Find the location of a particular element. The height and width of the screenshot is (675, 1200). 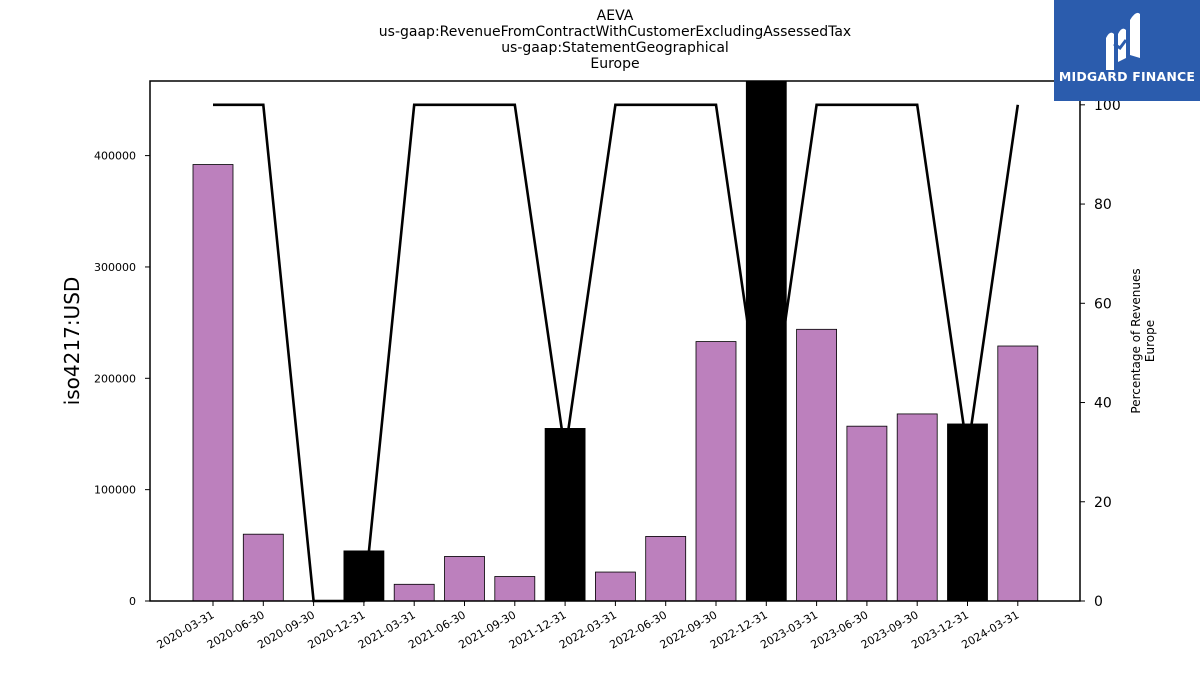

title-line: Europe is located at coordinates (614, 64).